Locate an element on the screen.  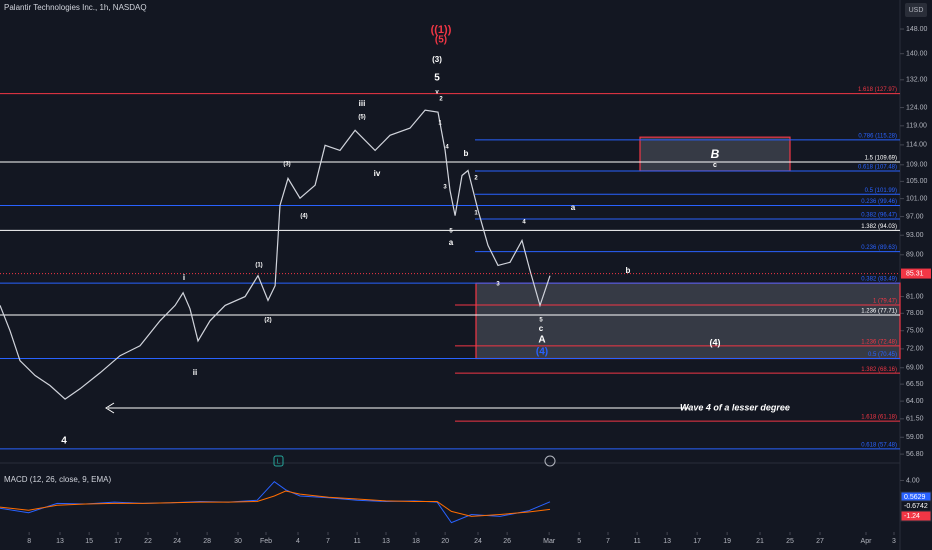
wave-label: (1) is located at coordinates (258, 266).